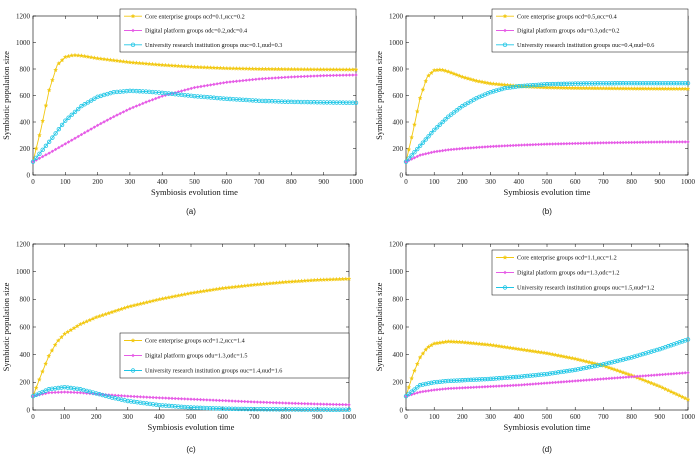 This screenshot has width=700, height=457. Describe the element at coordinates (568, 31) in the screenshot. I see `legend-entry: Digital platform groups αdu=0.3,αdc=0.2` at that location.